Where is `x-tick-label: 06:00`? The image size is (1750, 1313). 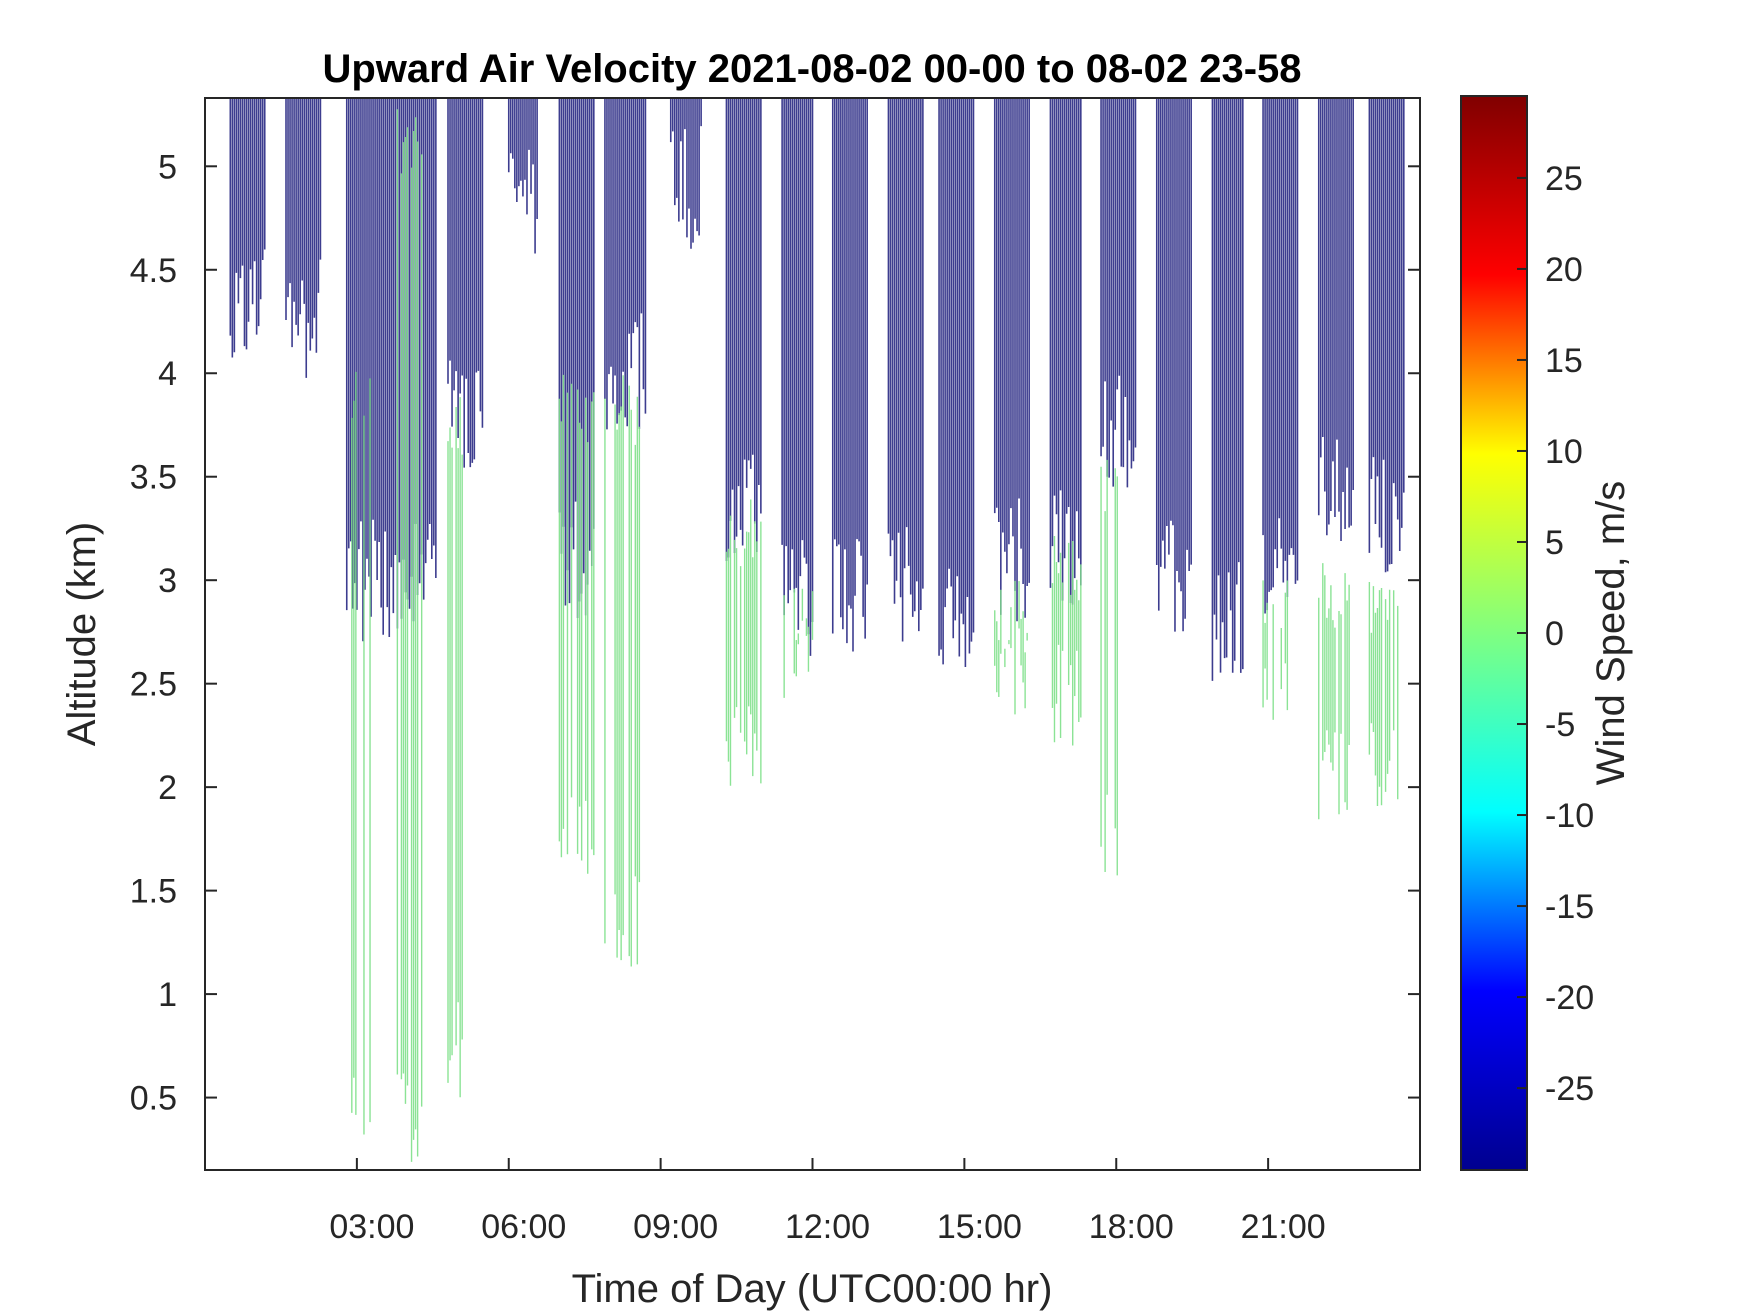 x-tick-label: 06:00 is located at coordinates (523, 1227).